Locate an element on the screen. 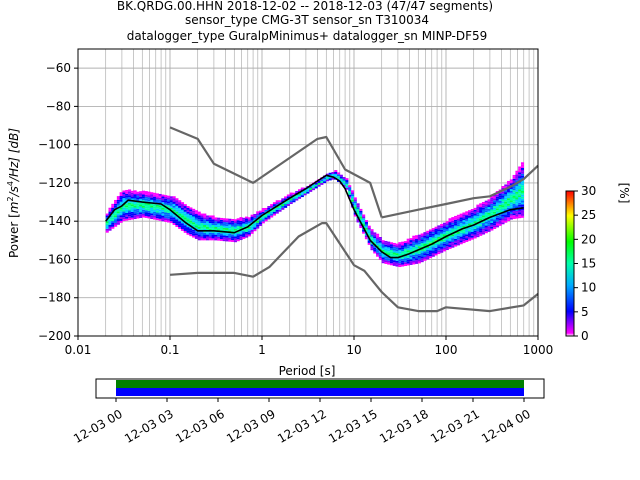 Image resolution: width=640 pixels, height=480 pixels. ylabel-pre: Power [ is located at coordinates (14, 235).